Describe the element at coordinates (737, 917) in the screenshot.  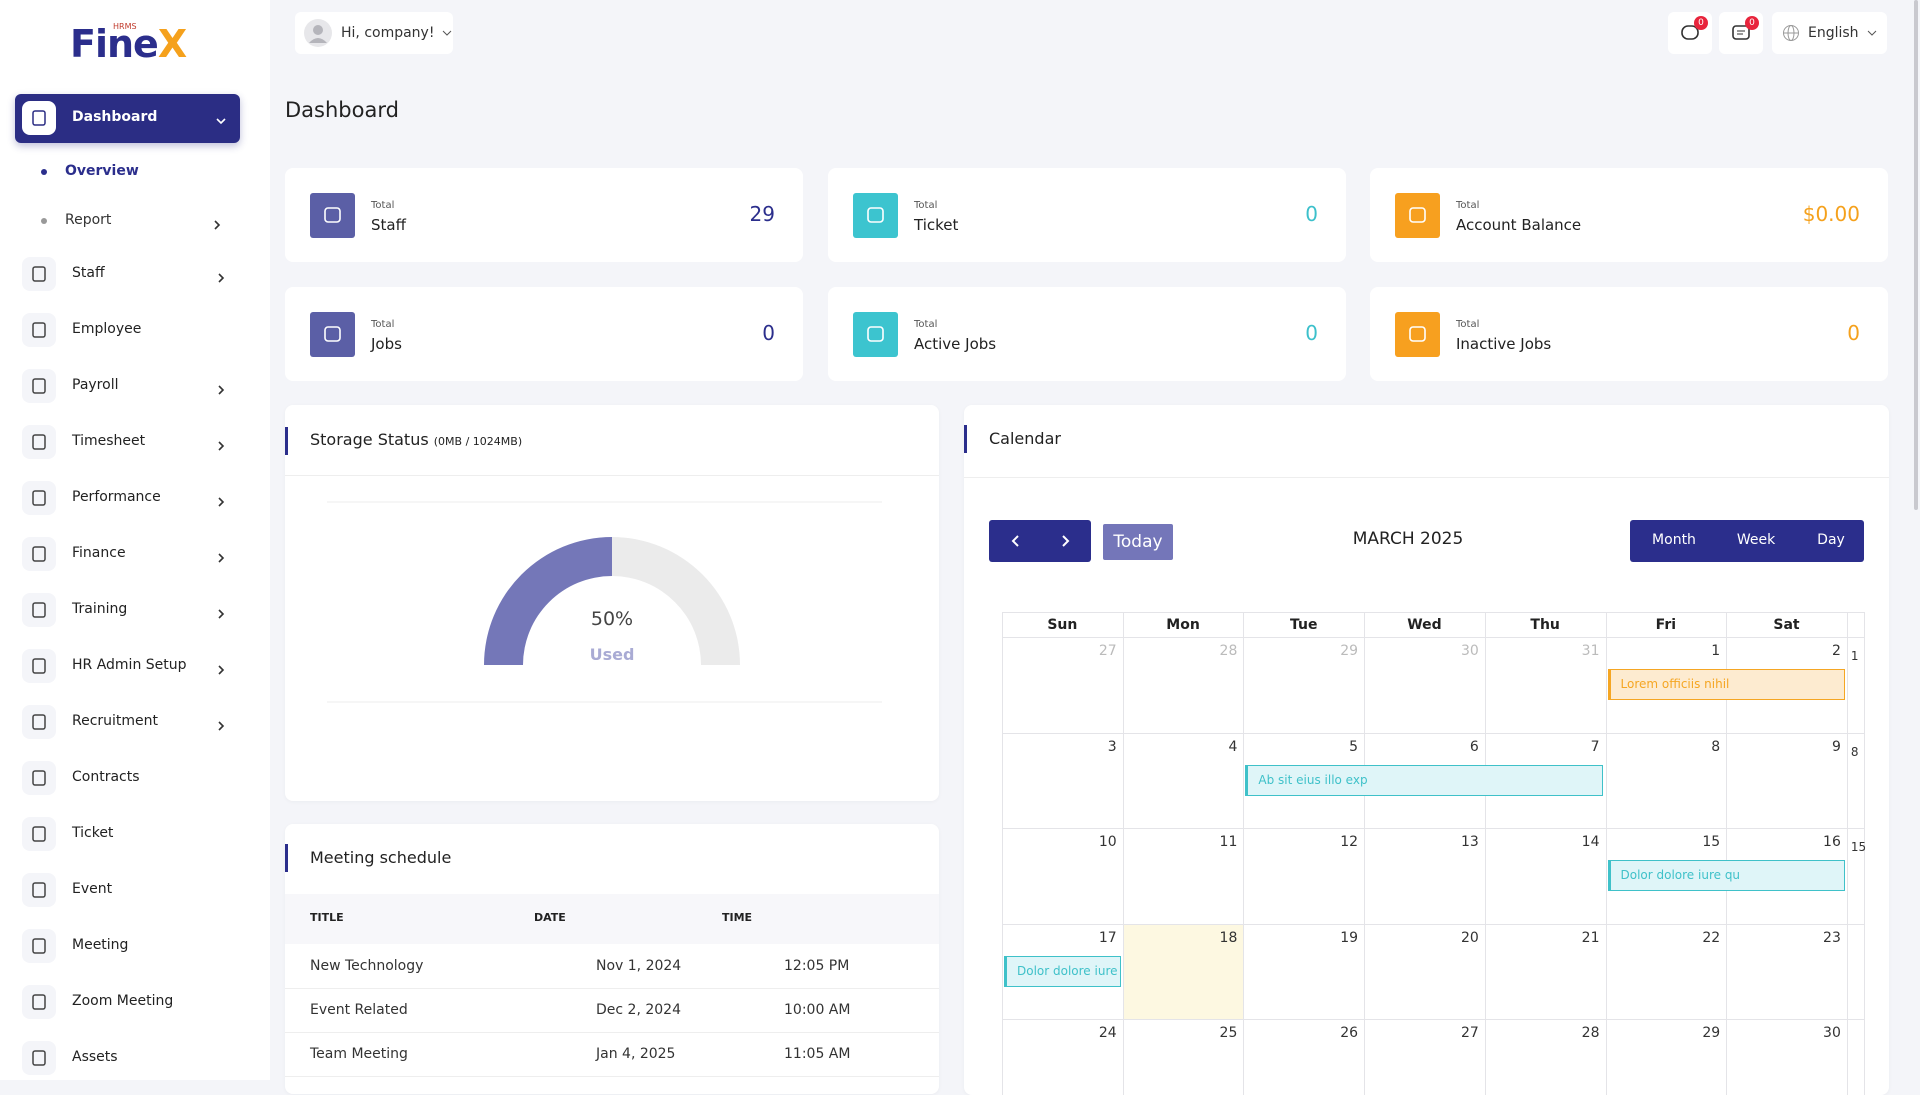
I see `column-header: TIME` at that location.